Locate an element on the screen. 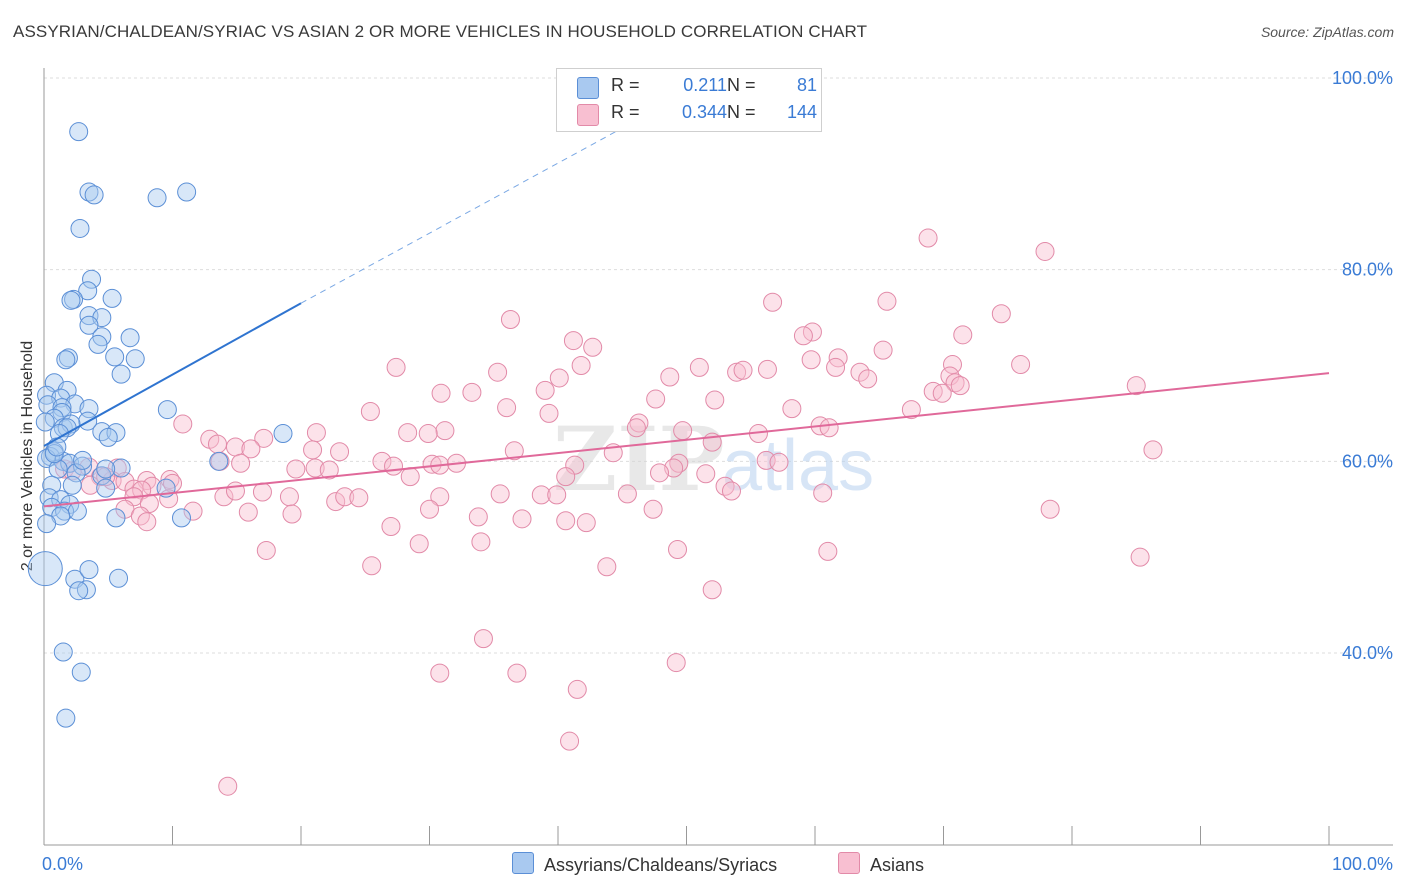  legend-n-value: 144 is located at coordinates (801, 112).